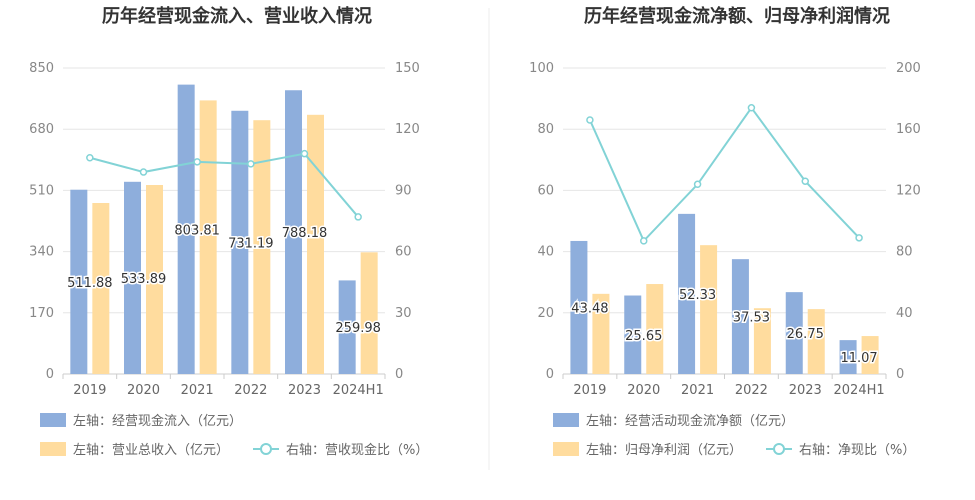  I want to click on y-right-tick-label: 200, so click(908, 68).